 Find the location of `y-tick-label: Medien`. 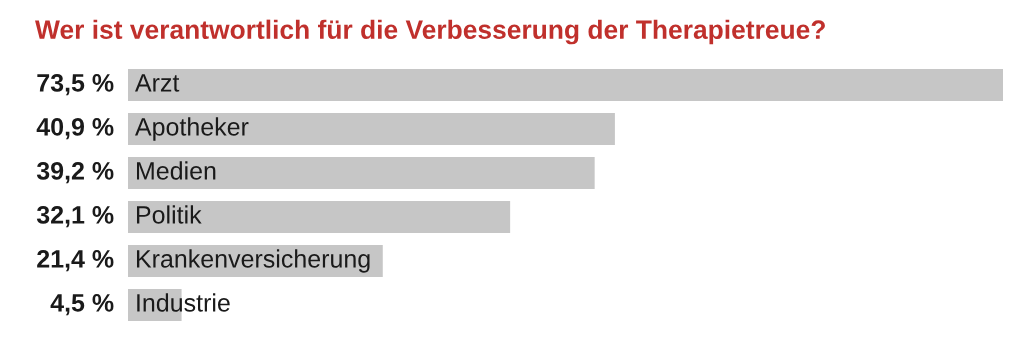

y-tick-label: Medien is located at coordinates (176, 170).